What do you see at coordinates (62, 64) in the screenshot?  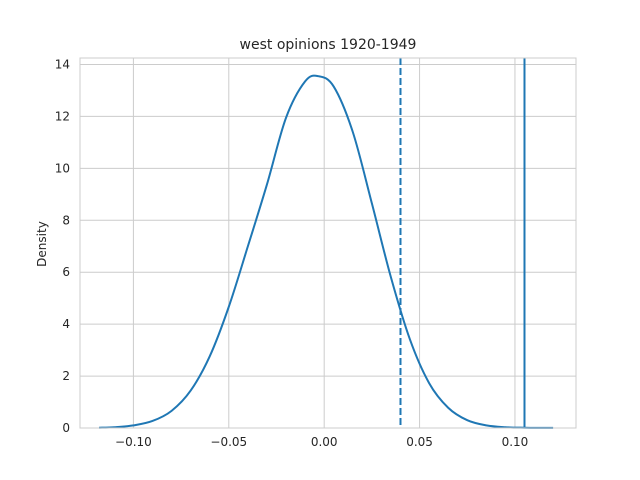 I see `y-tick-label: 14` at bounding box center [62, 64].